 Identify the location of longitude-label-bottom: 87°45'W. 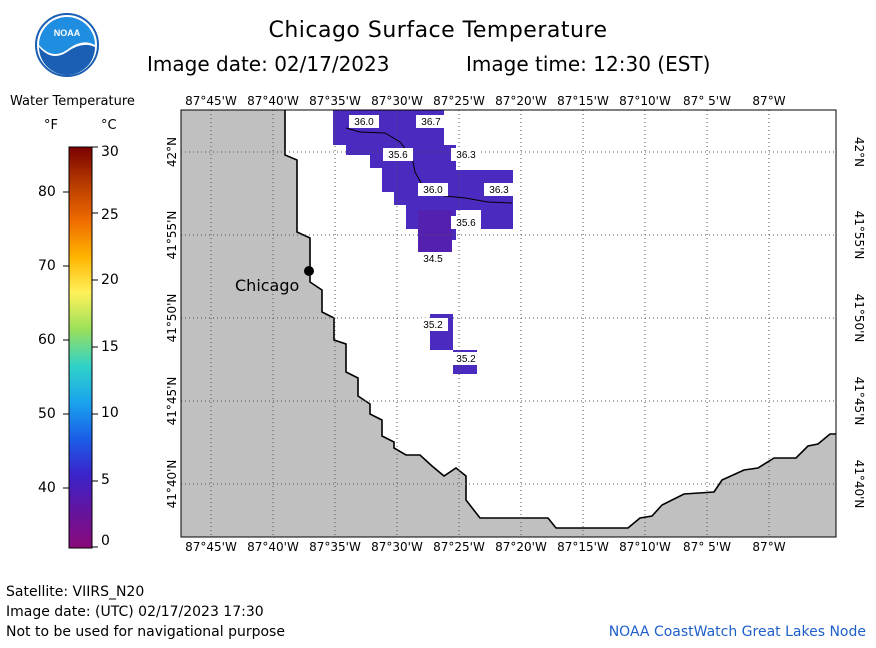
(211, 547).